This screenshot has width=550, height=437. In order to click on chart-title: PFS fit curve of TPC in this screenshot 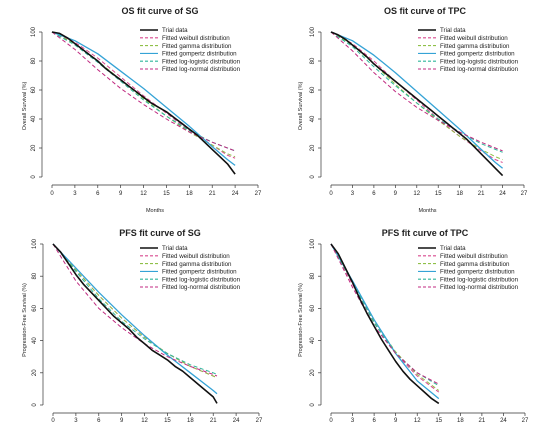, I will do `click(425, 233)`.